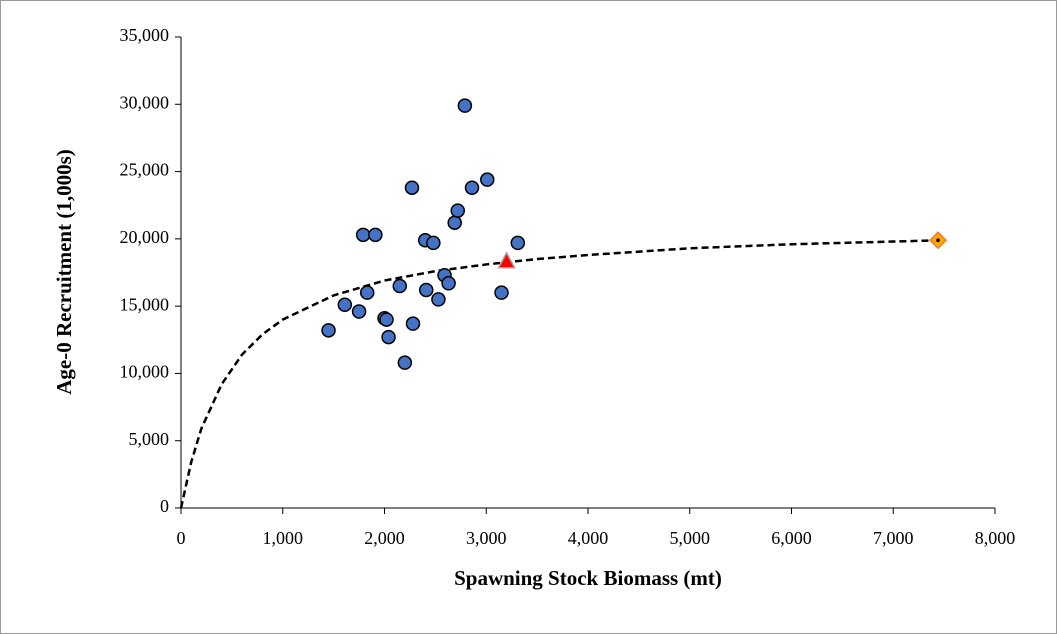 This screenshot has width=1057, height=634. What do you see at coordinates (506, 260) in the screenshot?
I see `point-triangle` at bounding box center [506, 260].